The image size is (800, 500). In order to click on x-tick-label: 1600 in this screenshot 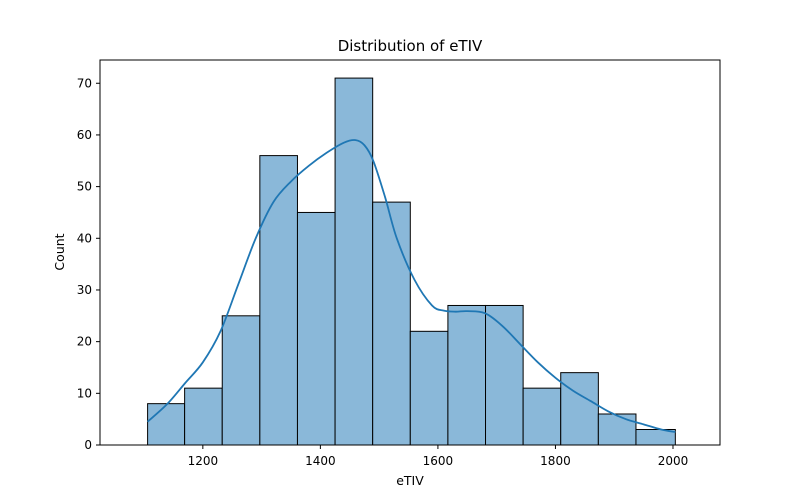, I will do `click(438, 461)`.